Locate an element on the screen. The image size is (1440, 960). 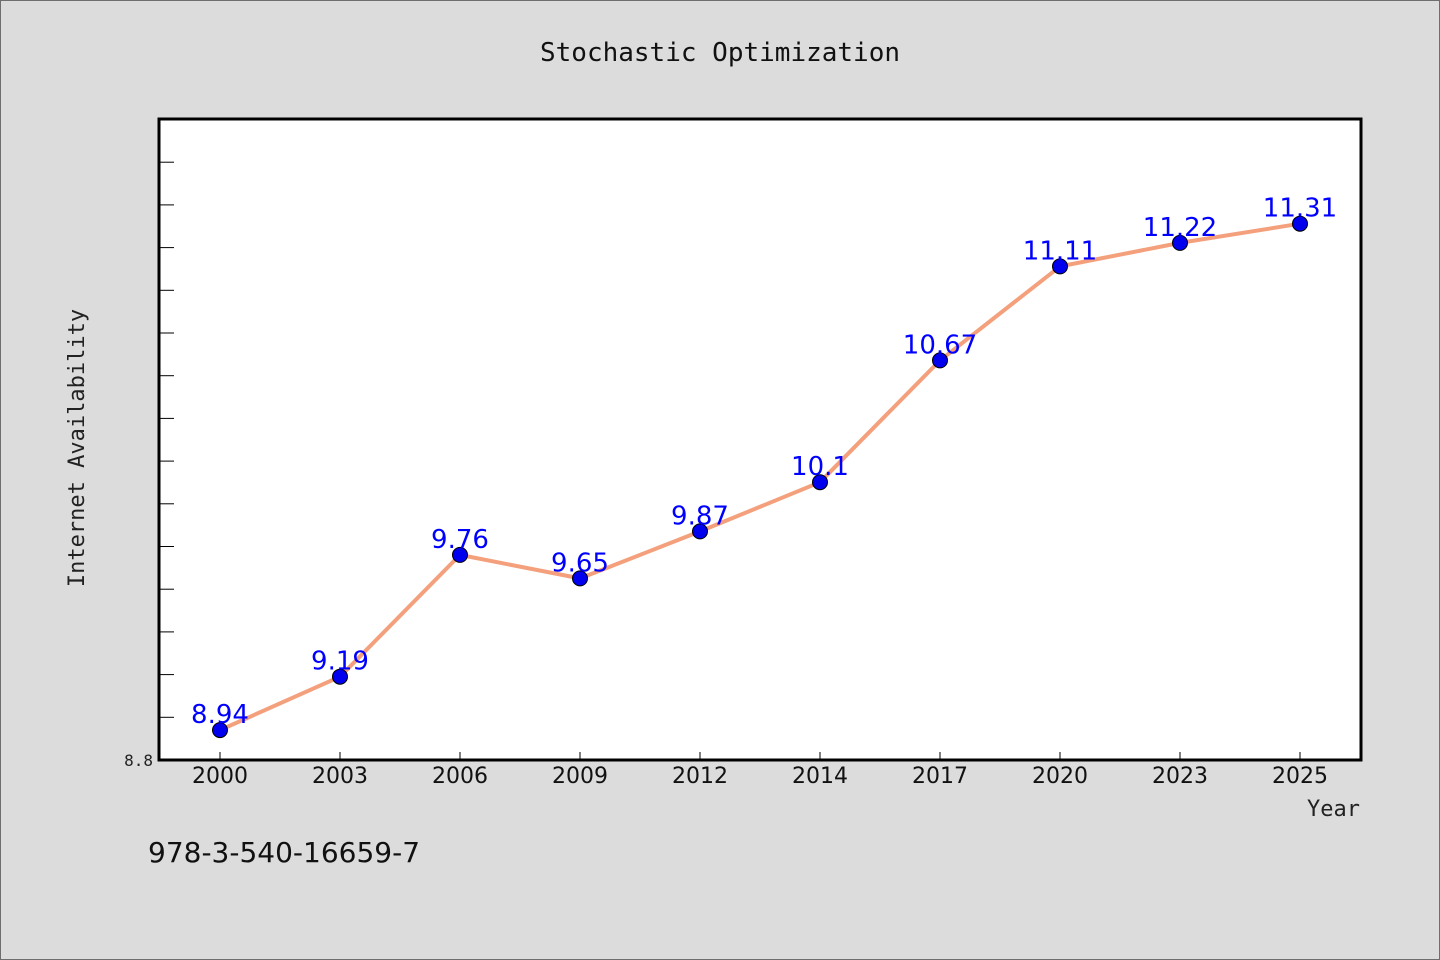
data-label: 11.22 is located at coordinates (1180, 228).